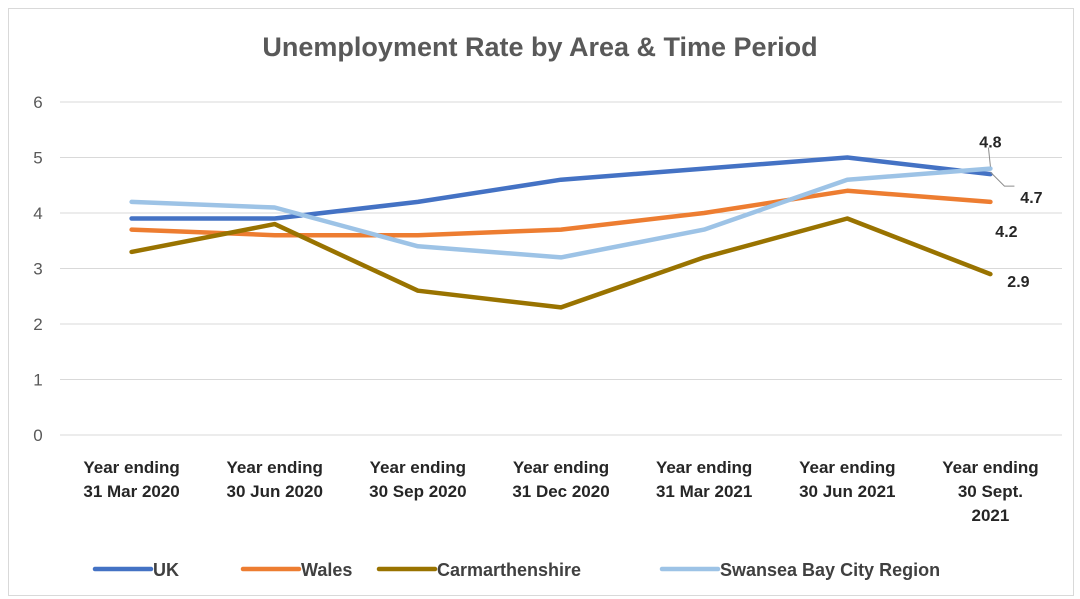 Image resolution: width=1080 pixels, height=599 pixels. Describe the element at coordinates (847, 467) in the screenshot. I see `x-tick-label-5-line-0: Year ending` at that location.